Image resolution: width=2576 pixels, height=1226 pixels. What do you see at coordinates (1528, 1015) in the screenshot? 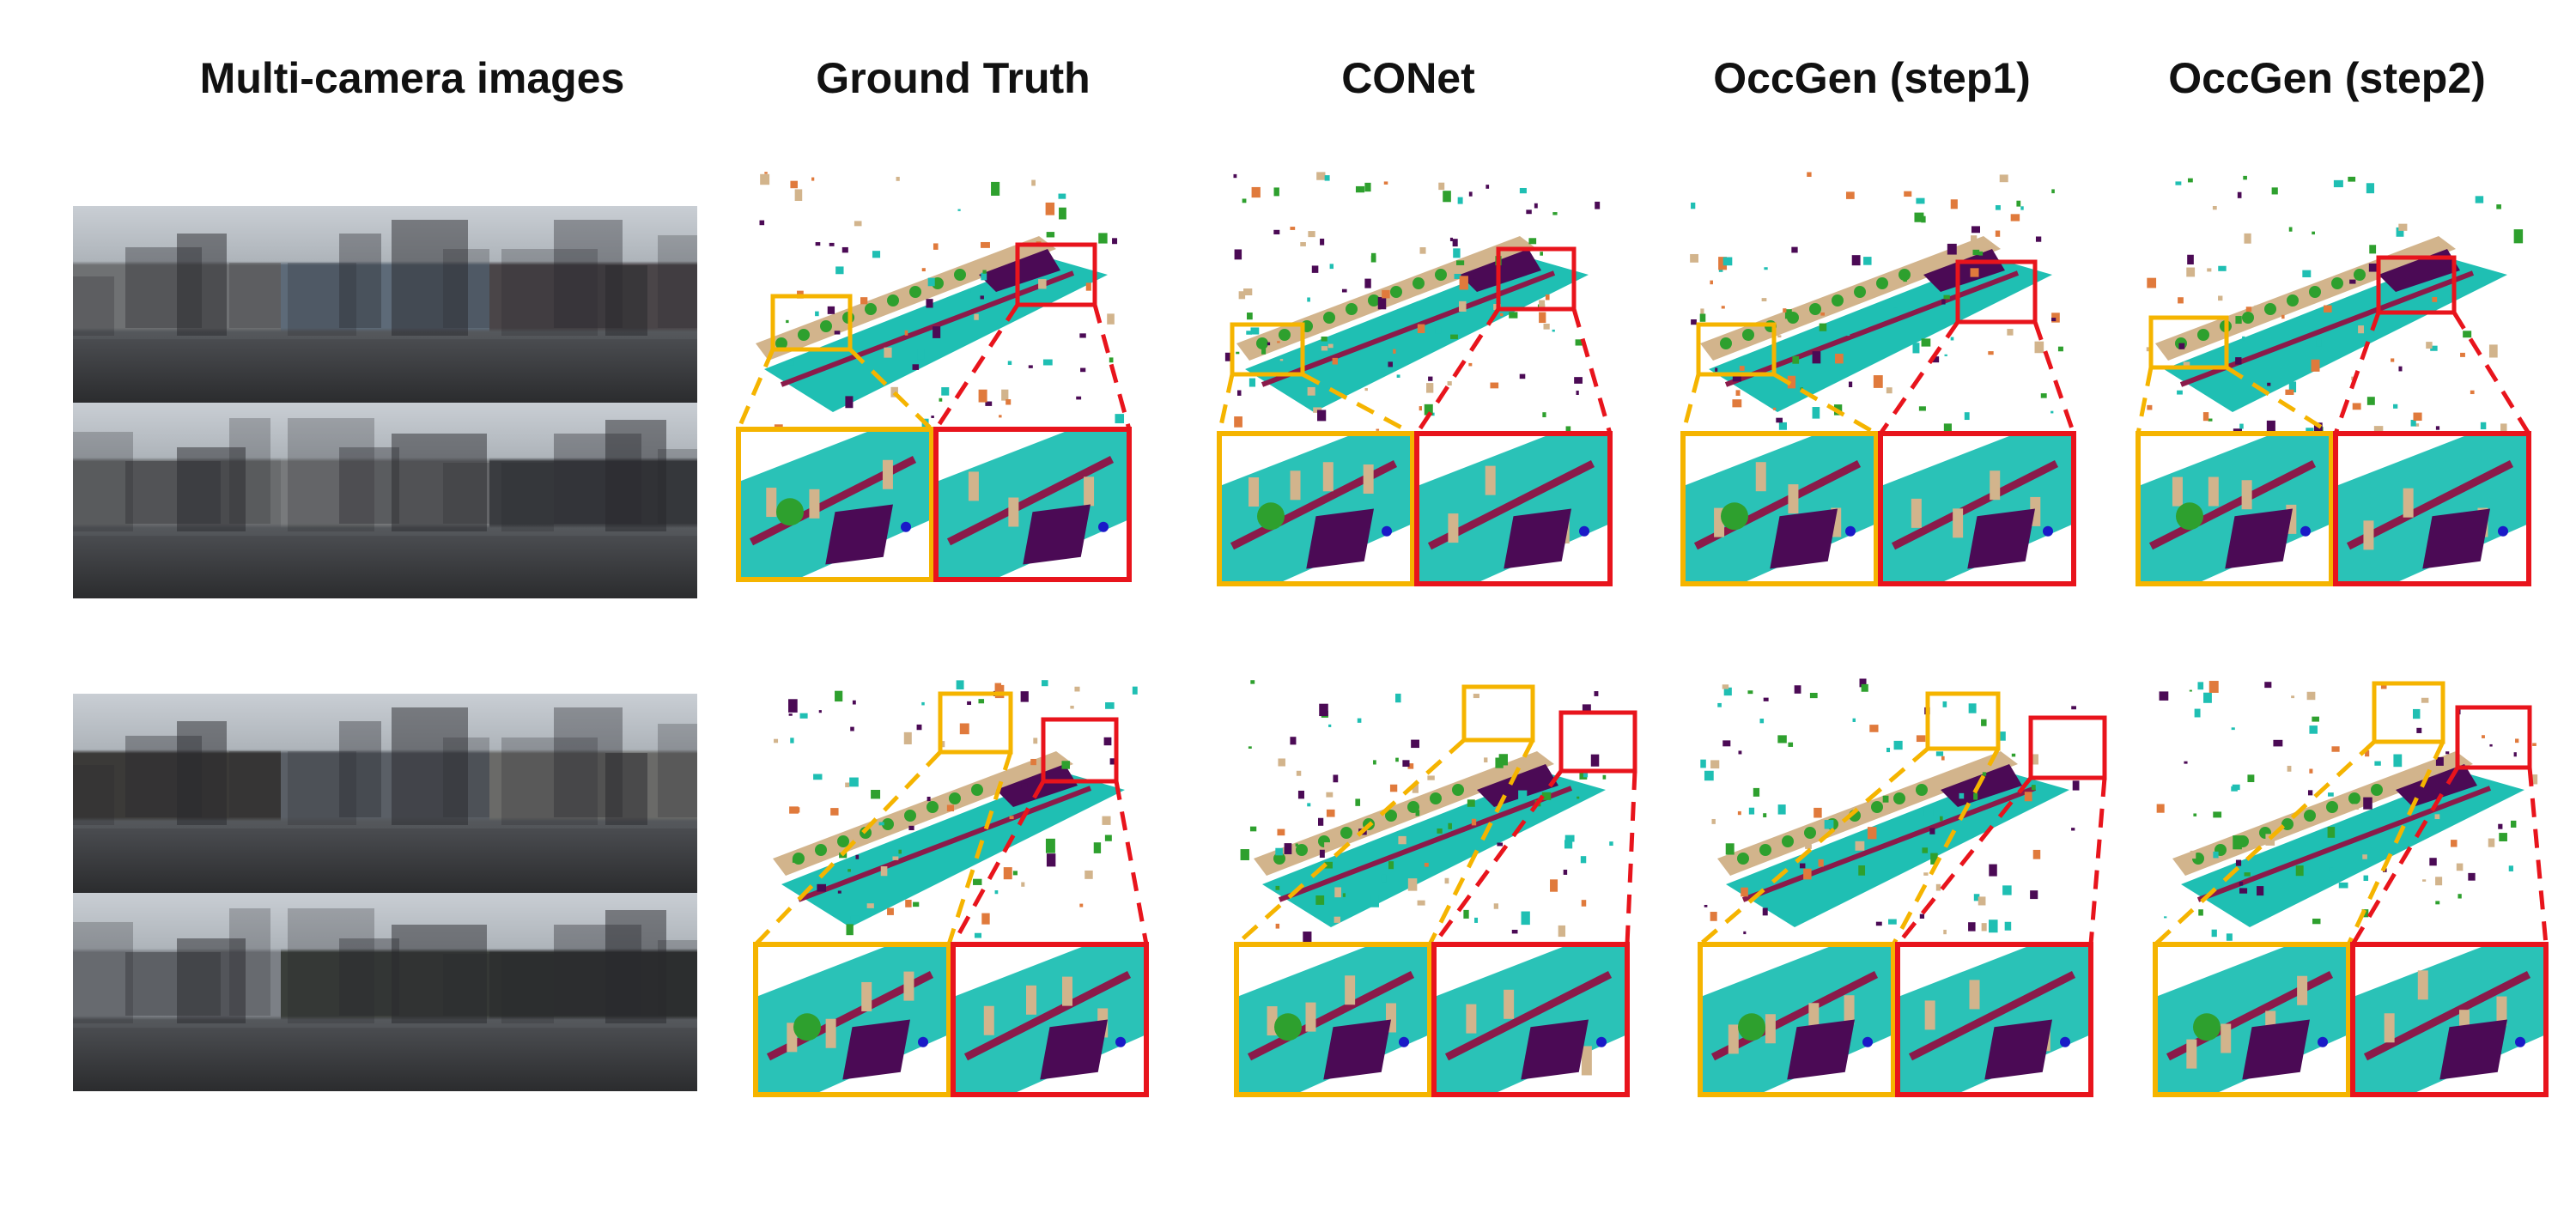
I see `inset-barrier` at bounding box center [1528, 1015].